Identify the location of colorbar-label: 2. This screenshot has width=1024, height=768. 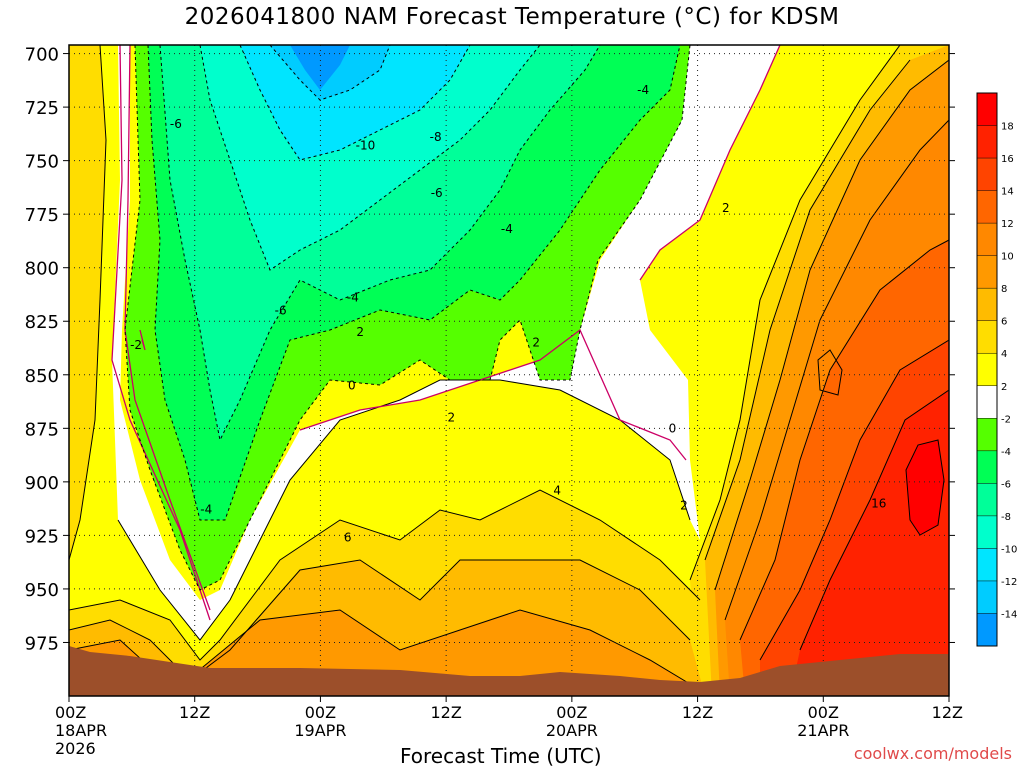
(1004, 387).